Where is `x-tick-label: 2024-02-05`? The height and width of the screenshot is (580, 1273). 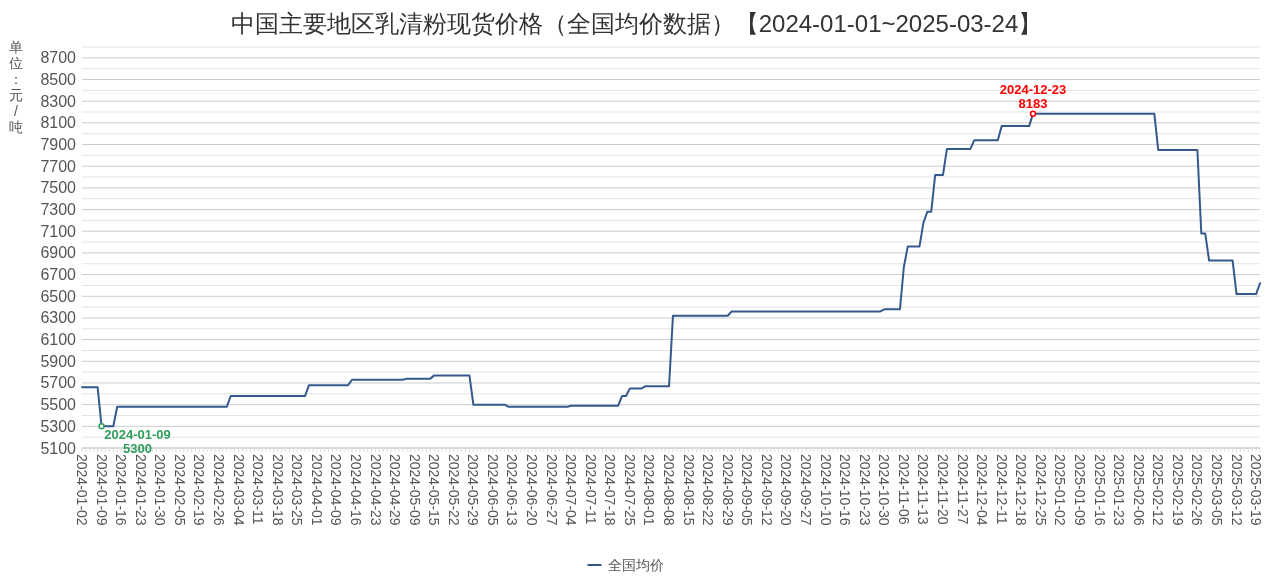 x-tick-label: 2024-02-05 is located at coordinates (179, 490).